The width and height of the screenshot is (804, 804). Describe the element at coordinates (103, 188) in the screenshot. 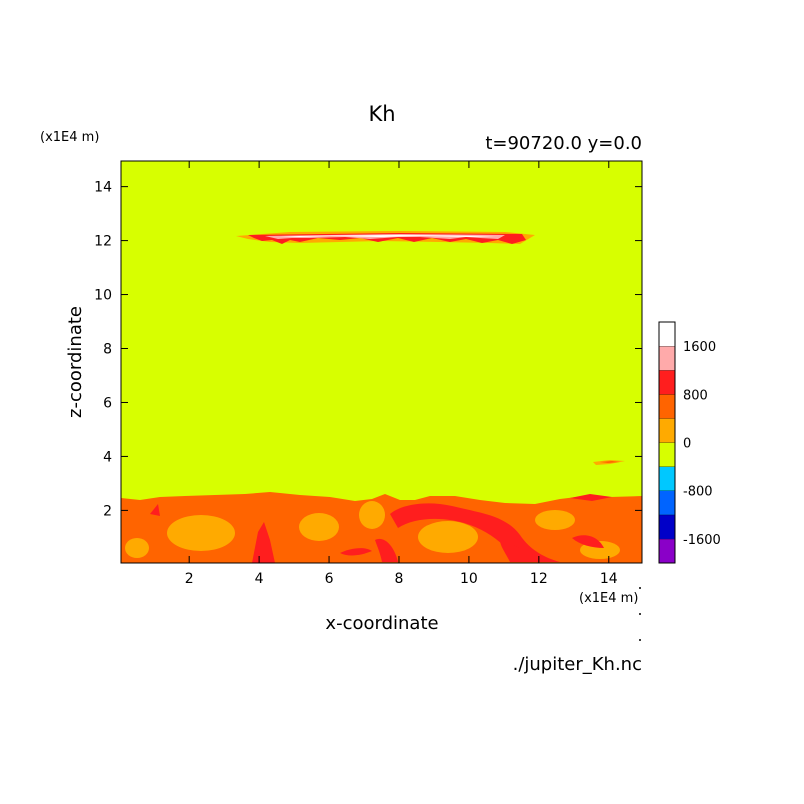

I see `y-tick-label: 14` at that location.